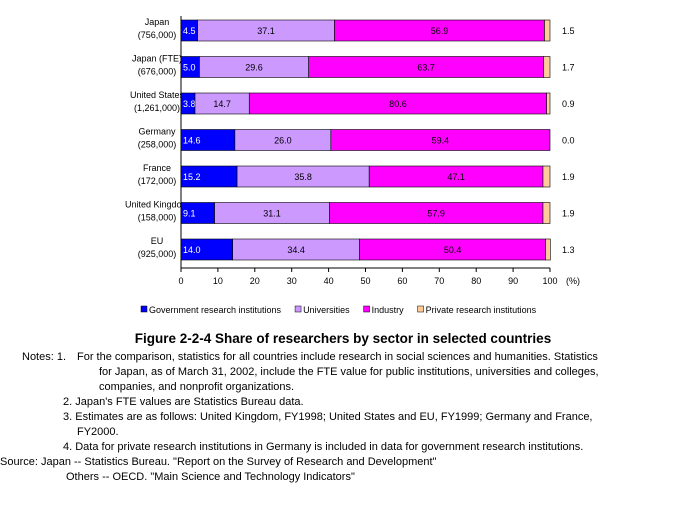  I want to click on bar-value-label: 26.0, so click(283, 141).